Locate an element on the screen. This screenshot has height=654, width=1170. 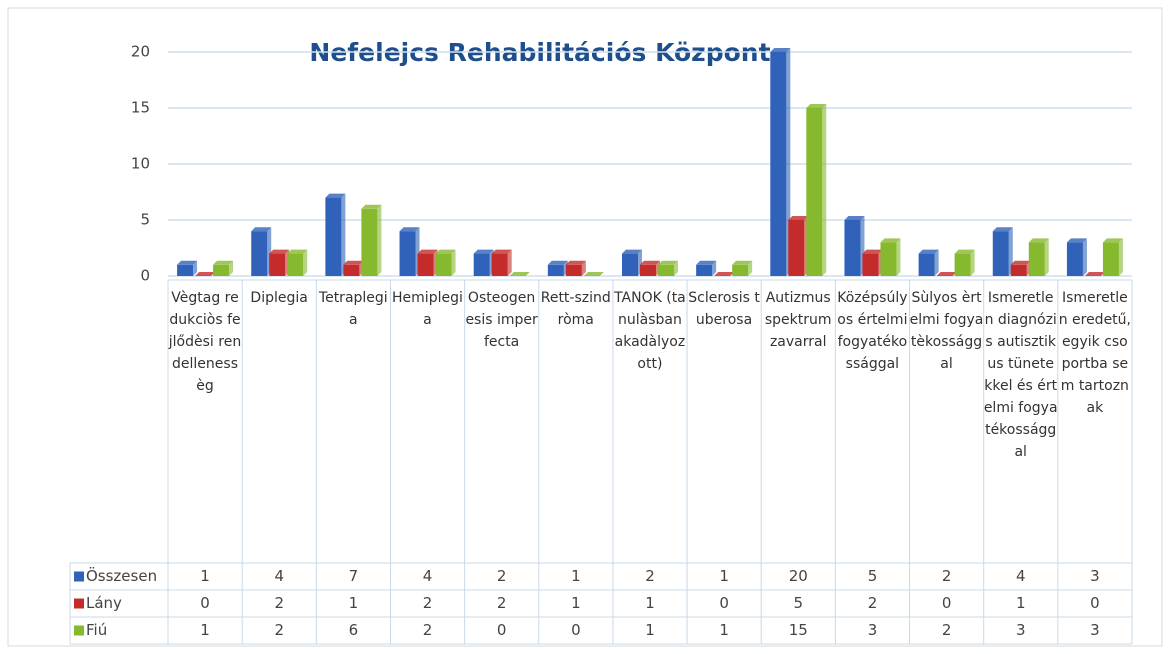
legend-label: Lány is located at coordinates (104, 603).